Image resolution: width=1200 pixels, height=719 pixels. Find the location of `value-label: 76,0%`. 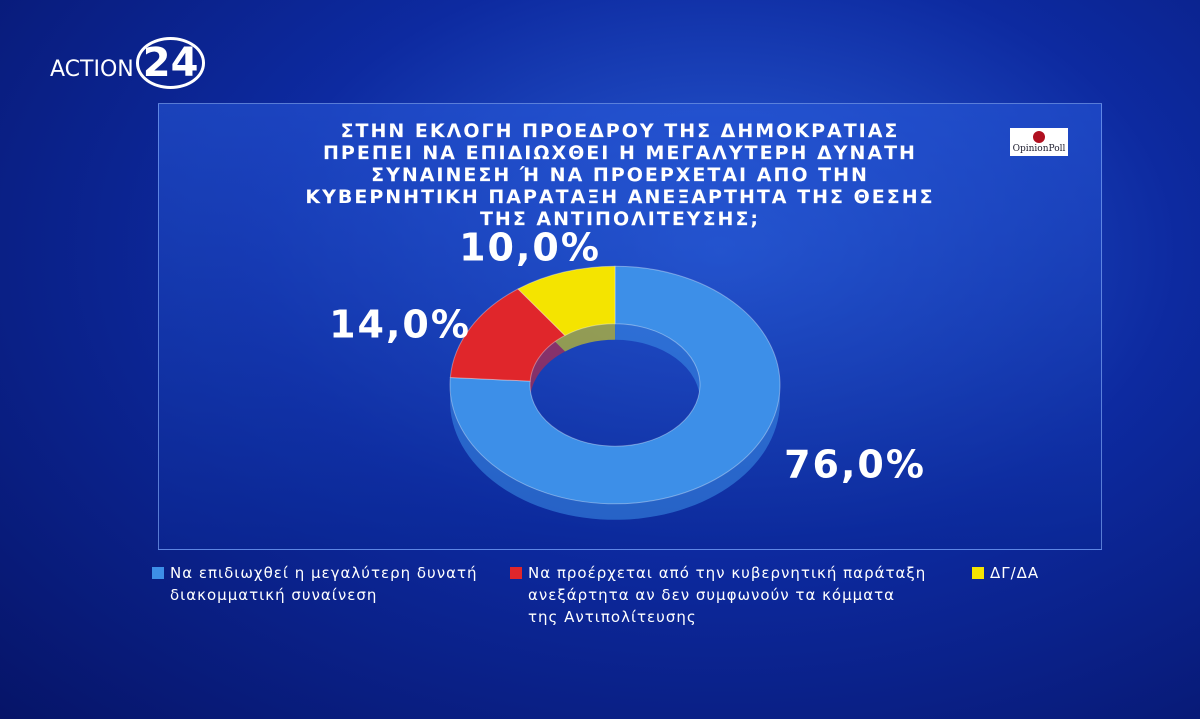

value-label: 76,0% is located at coordinates (855, 465).